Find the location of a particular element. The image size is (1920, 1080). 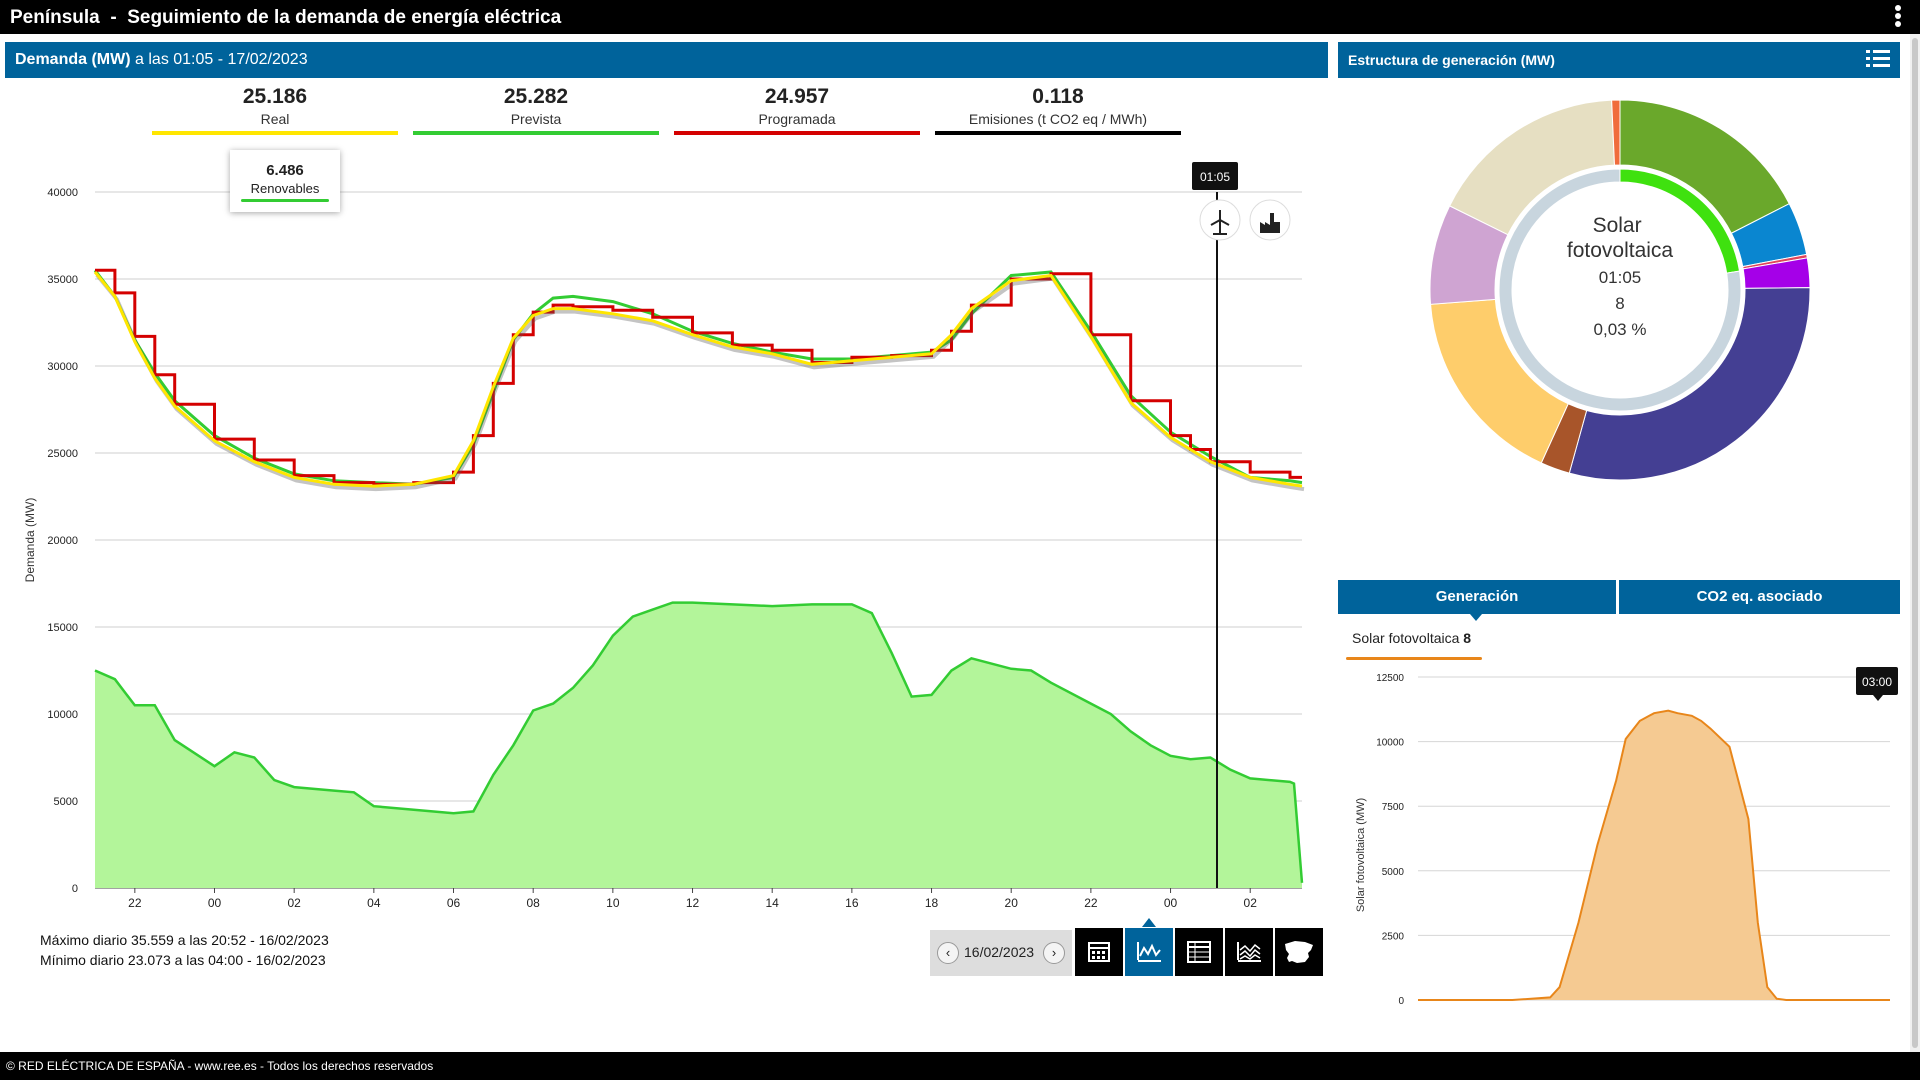

demand-y-tick: 20000 is located at coordinates (62, 541).